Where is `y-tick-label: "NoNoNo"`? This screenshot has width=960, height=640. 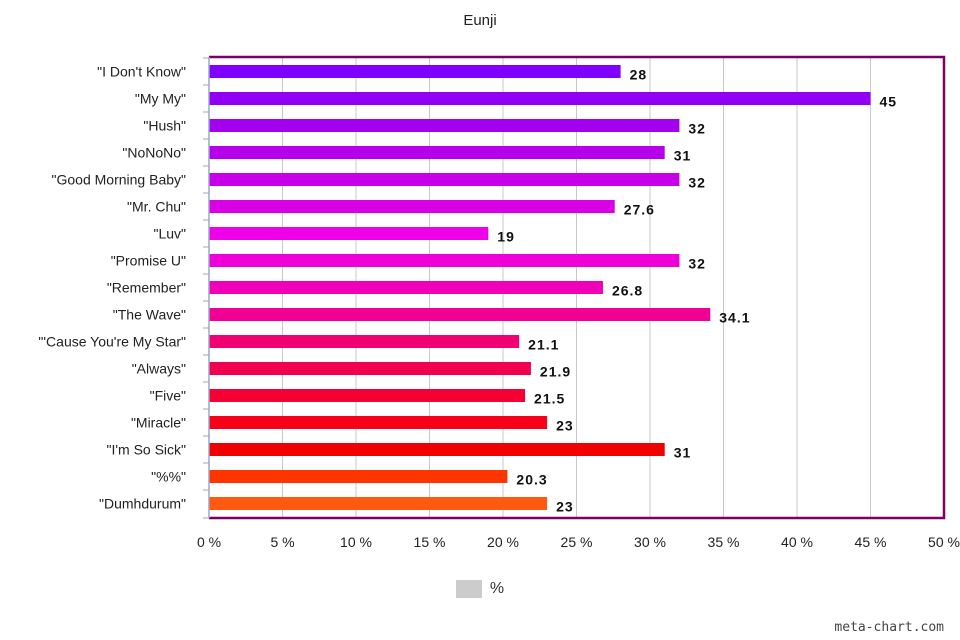
y-tick-label: "NoNoNo" is located at coordinates (154, 153).